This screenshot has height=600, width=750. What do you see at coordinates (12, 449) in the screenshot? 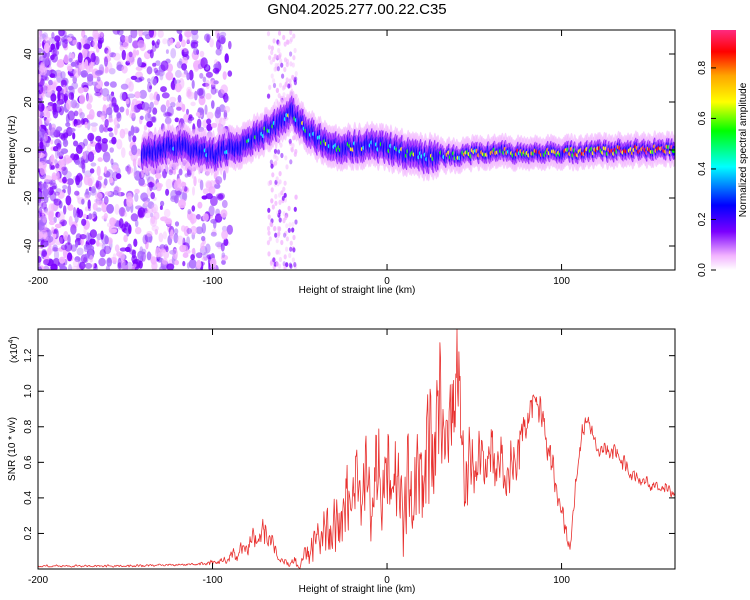
I see `snr-y-label: SNR (10 * v/v)` at bounding box center [12, 449].